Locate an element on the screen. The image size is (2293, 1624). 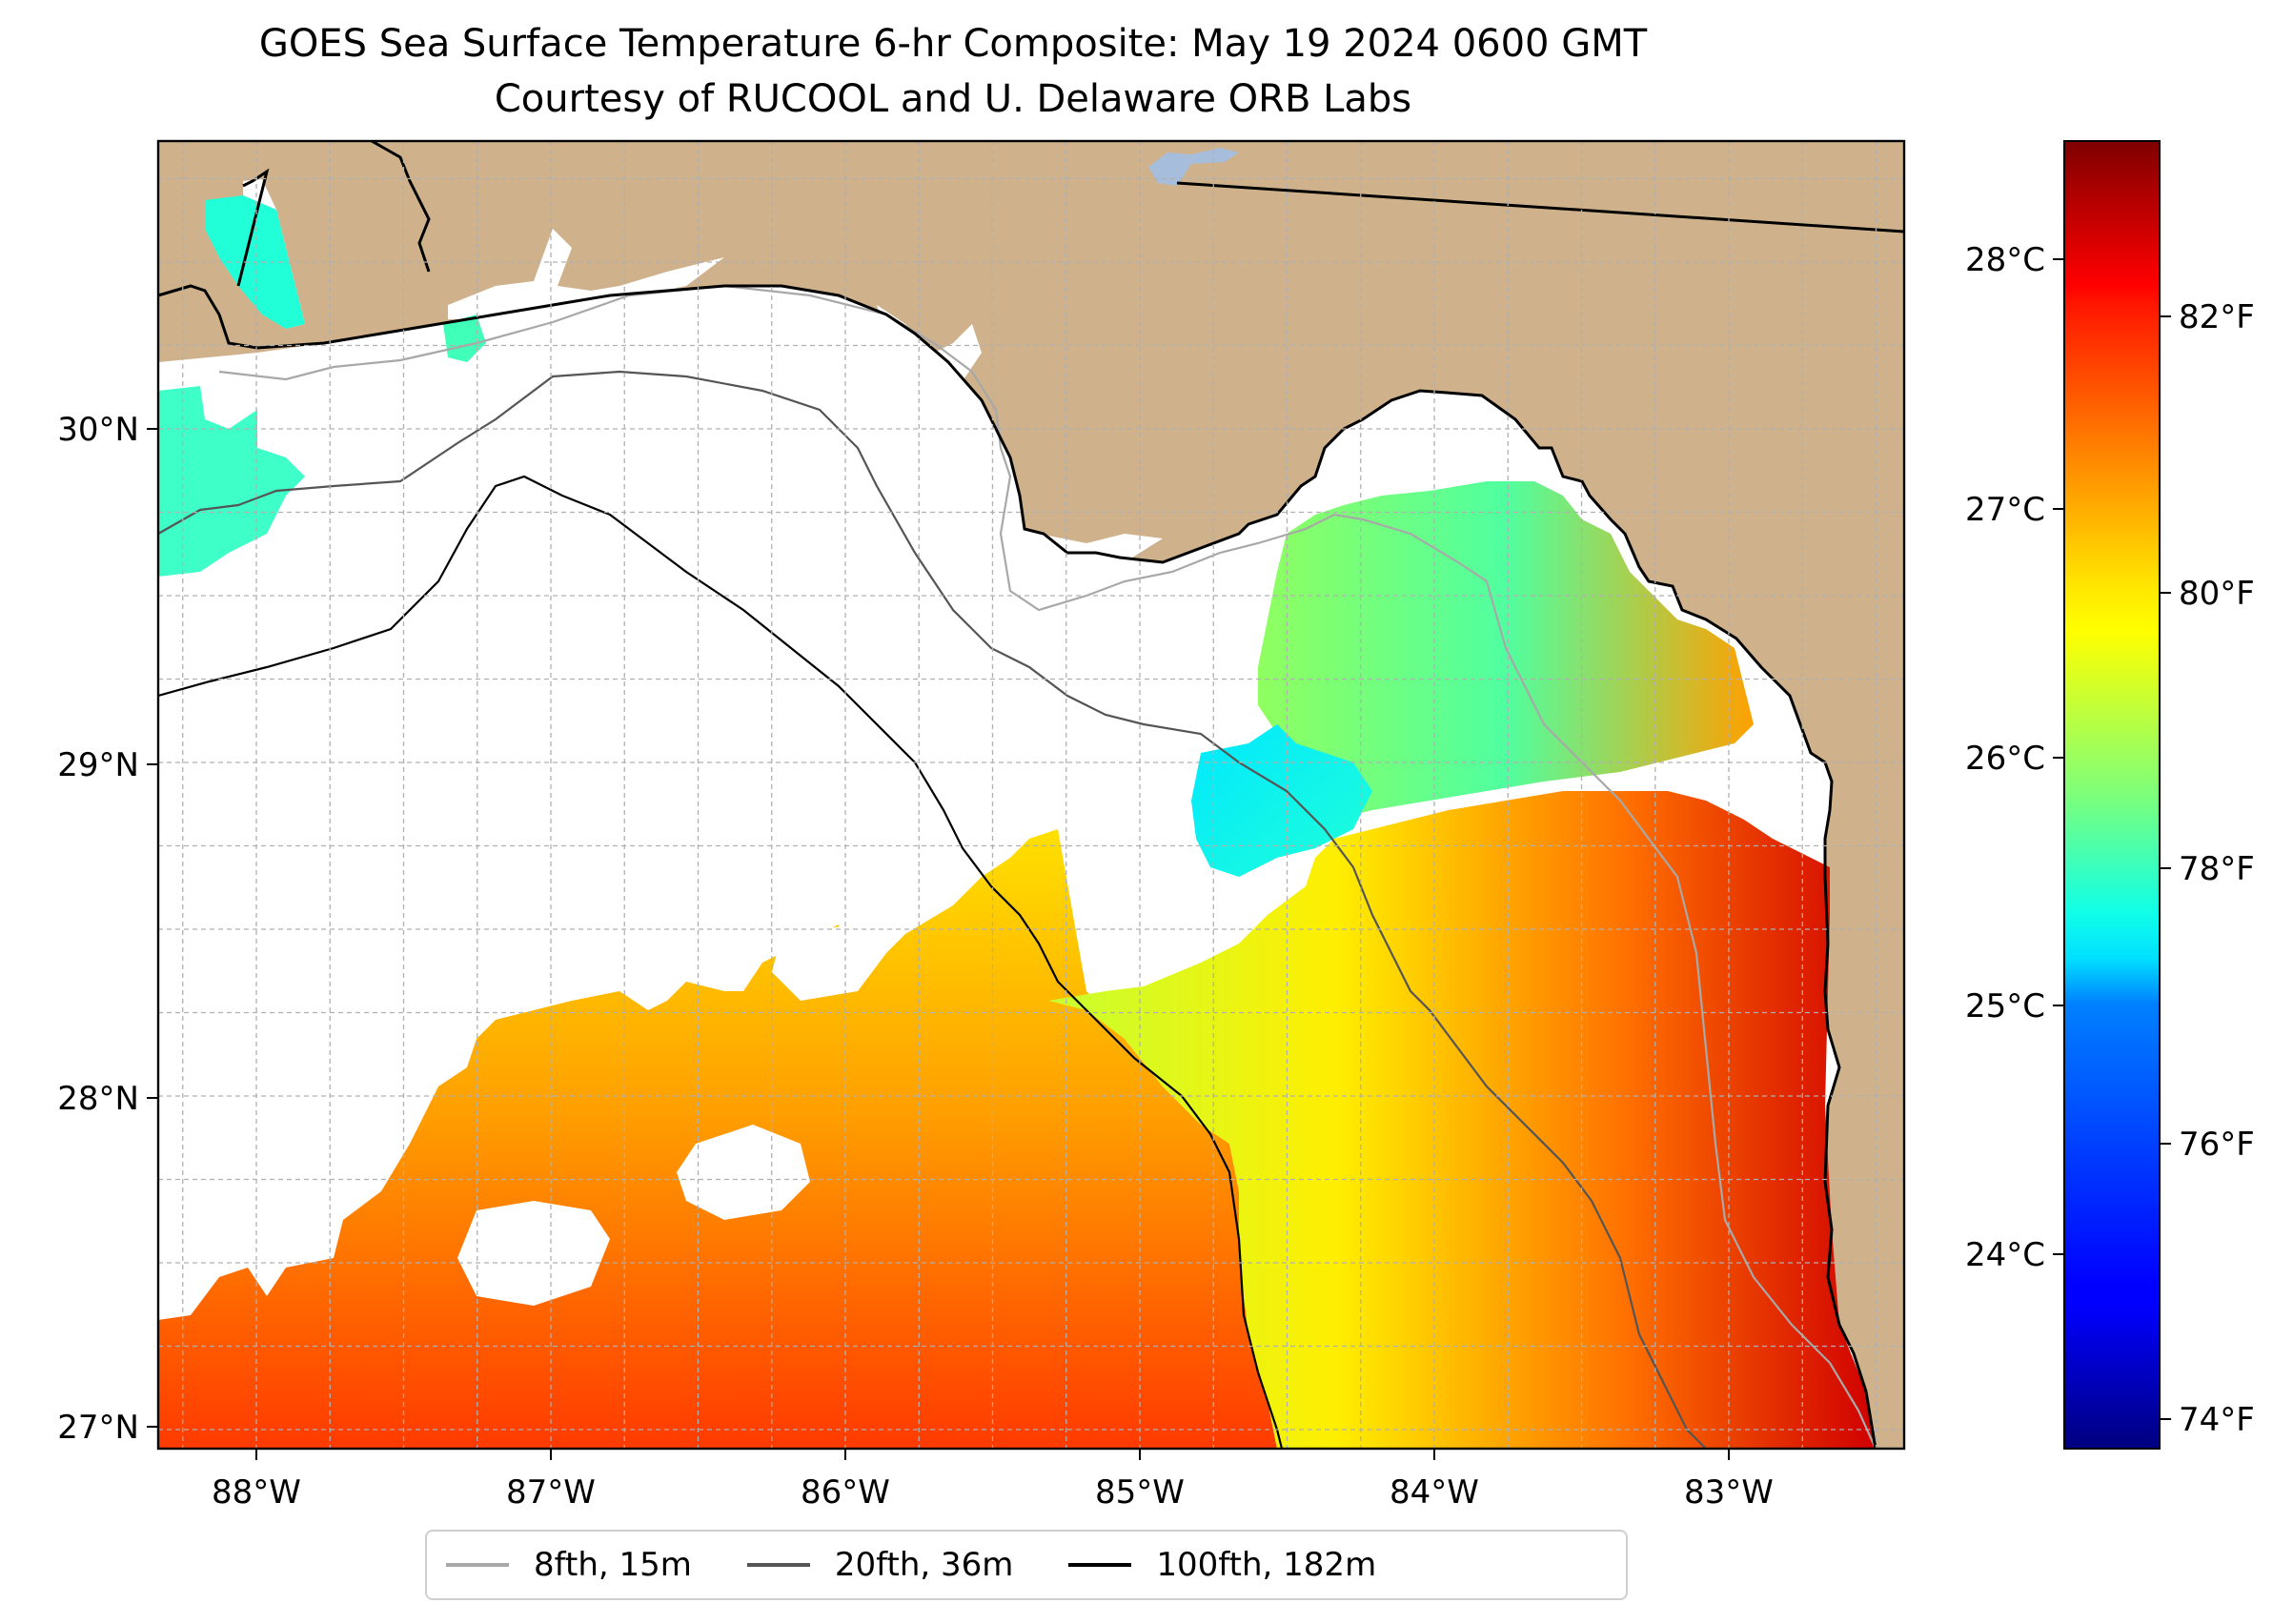
celsius-tick-label: 24°C is located at coordinates (2005, 1255).